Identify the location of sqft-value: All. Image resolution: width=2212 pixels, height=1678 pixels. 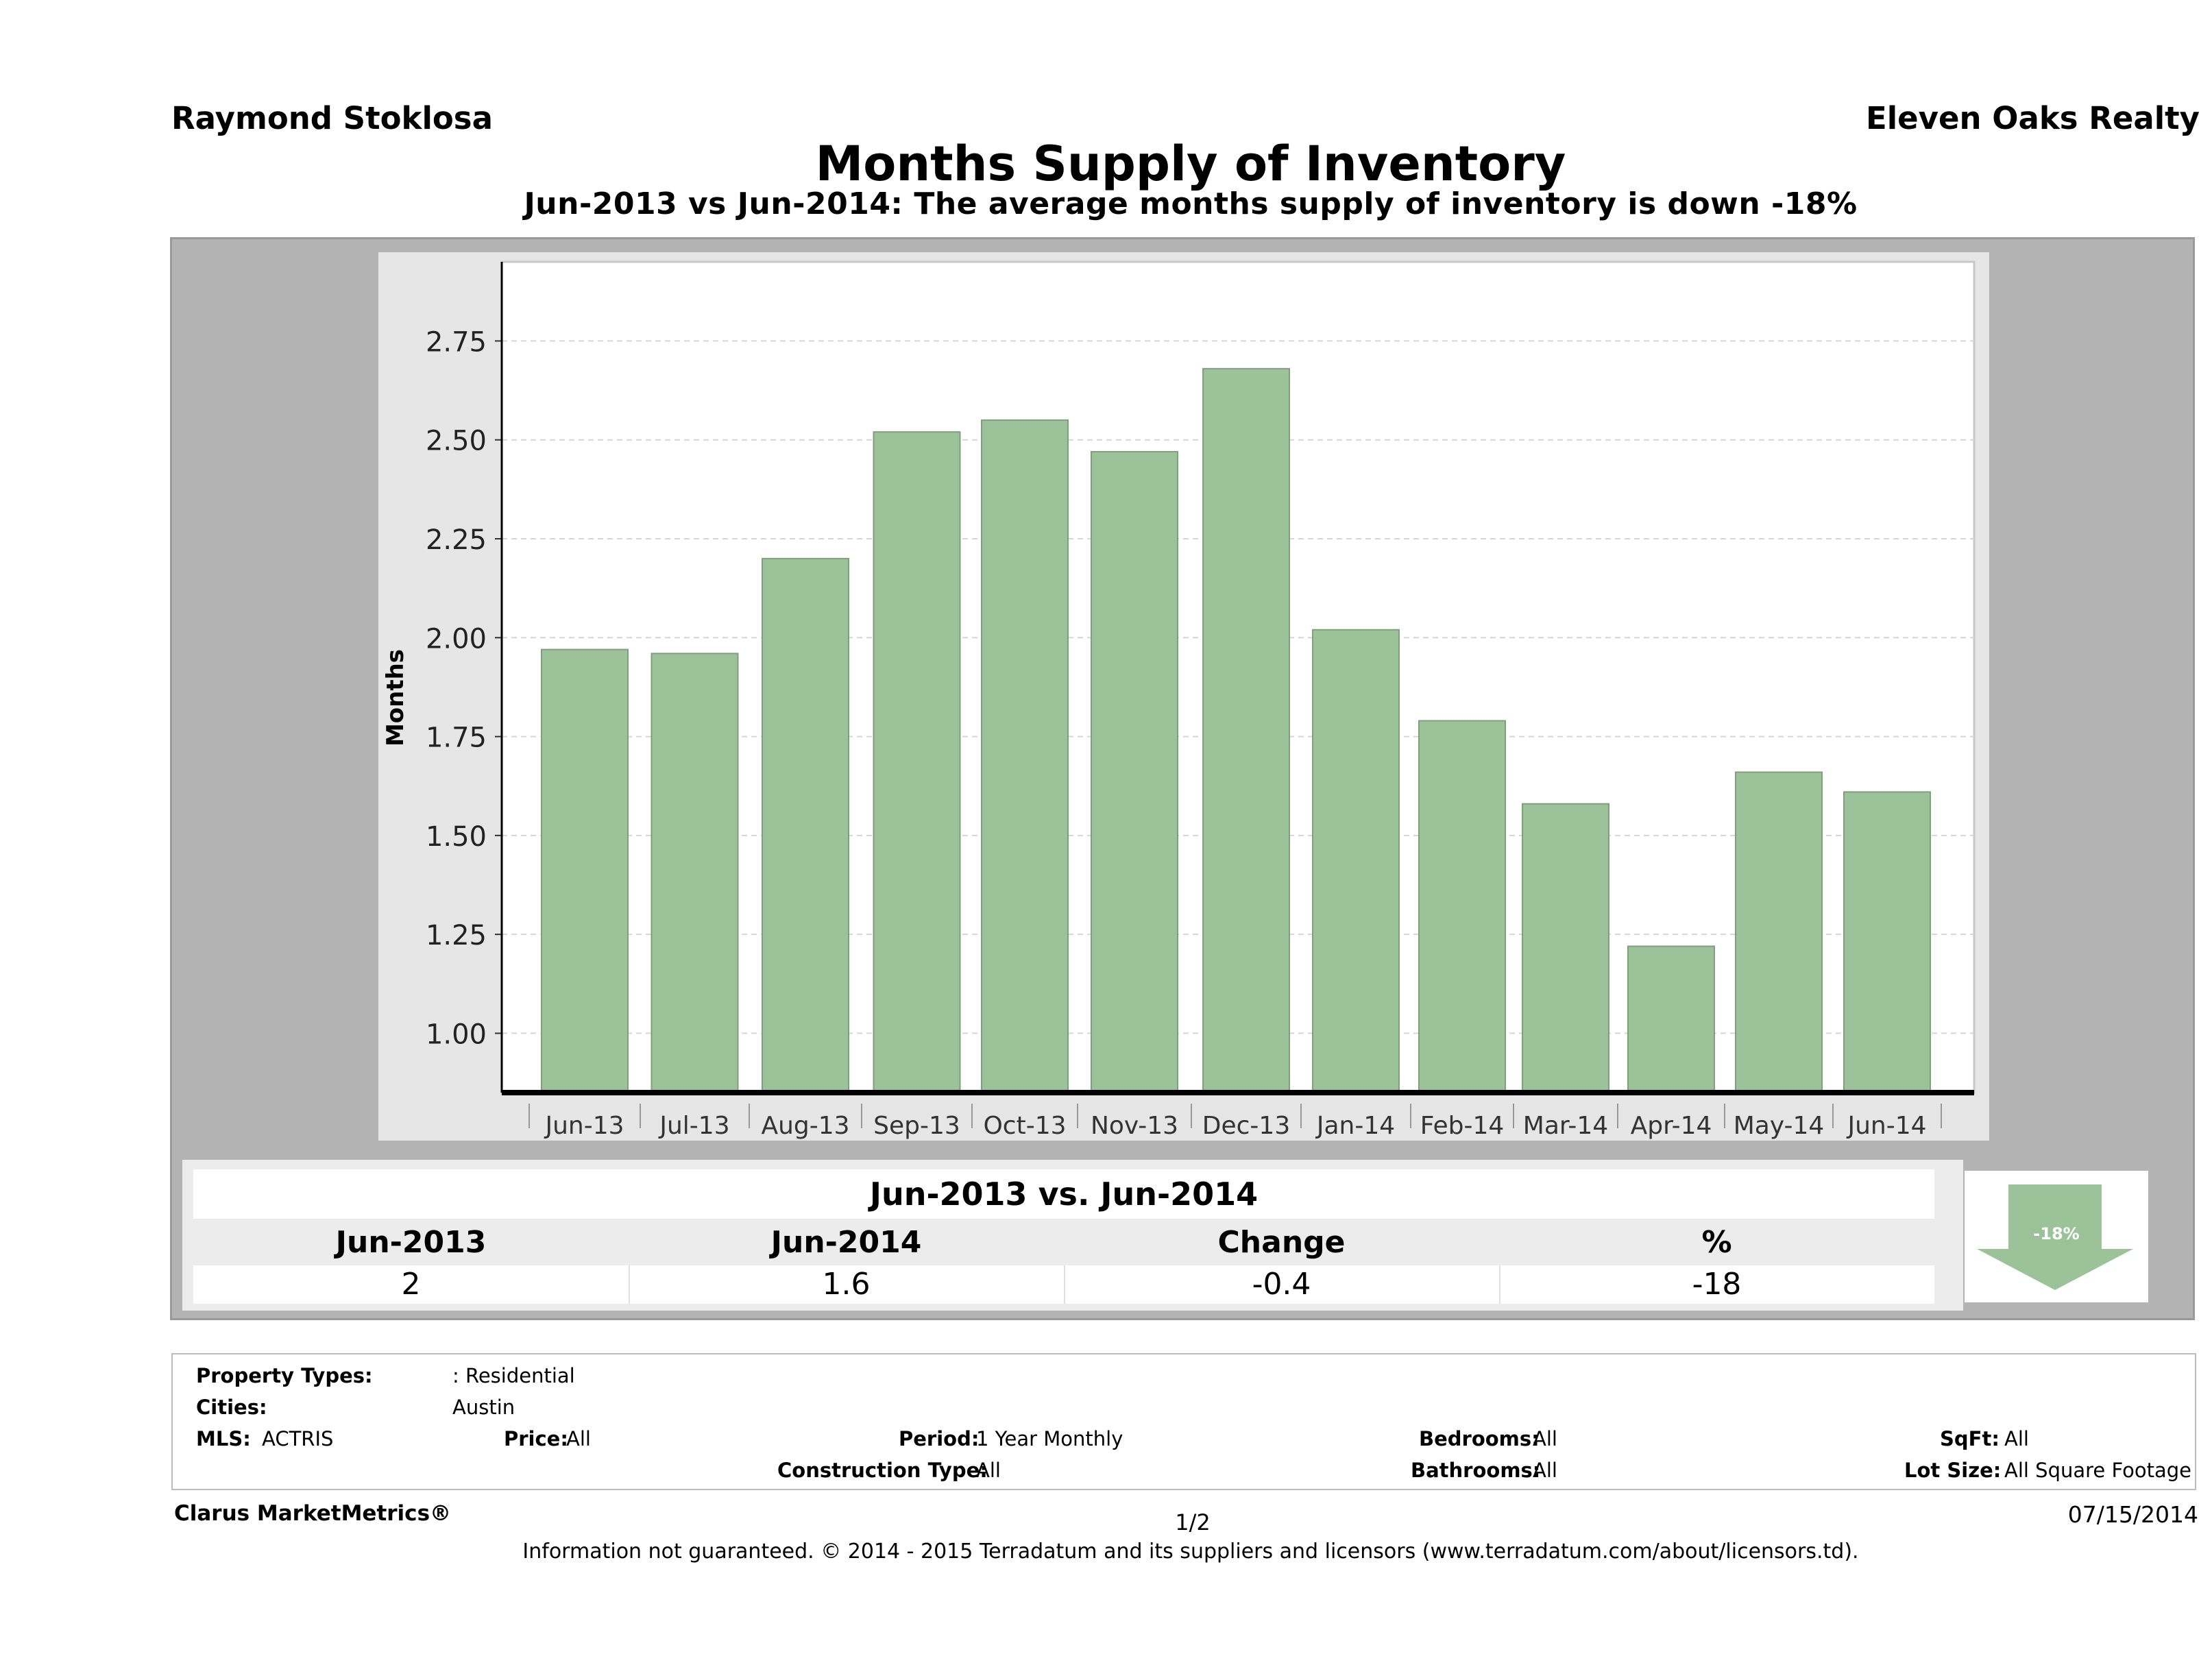
(2017, 1438).